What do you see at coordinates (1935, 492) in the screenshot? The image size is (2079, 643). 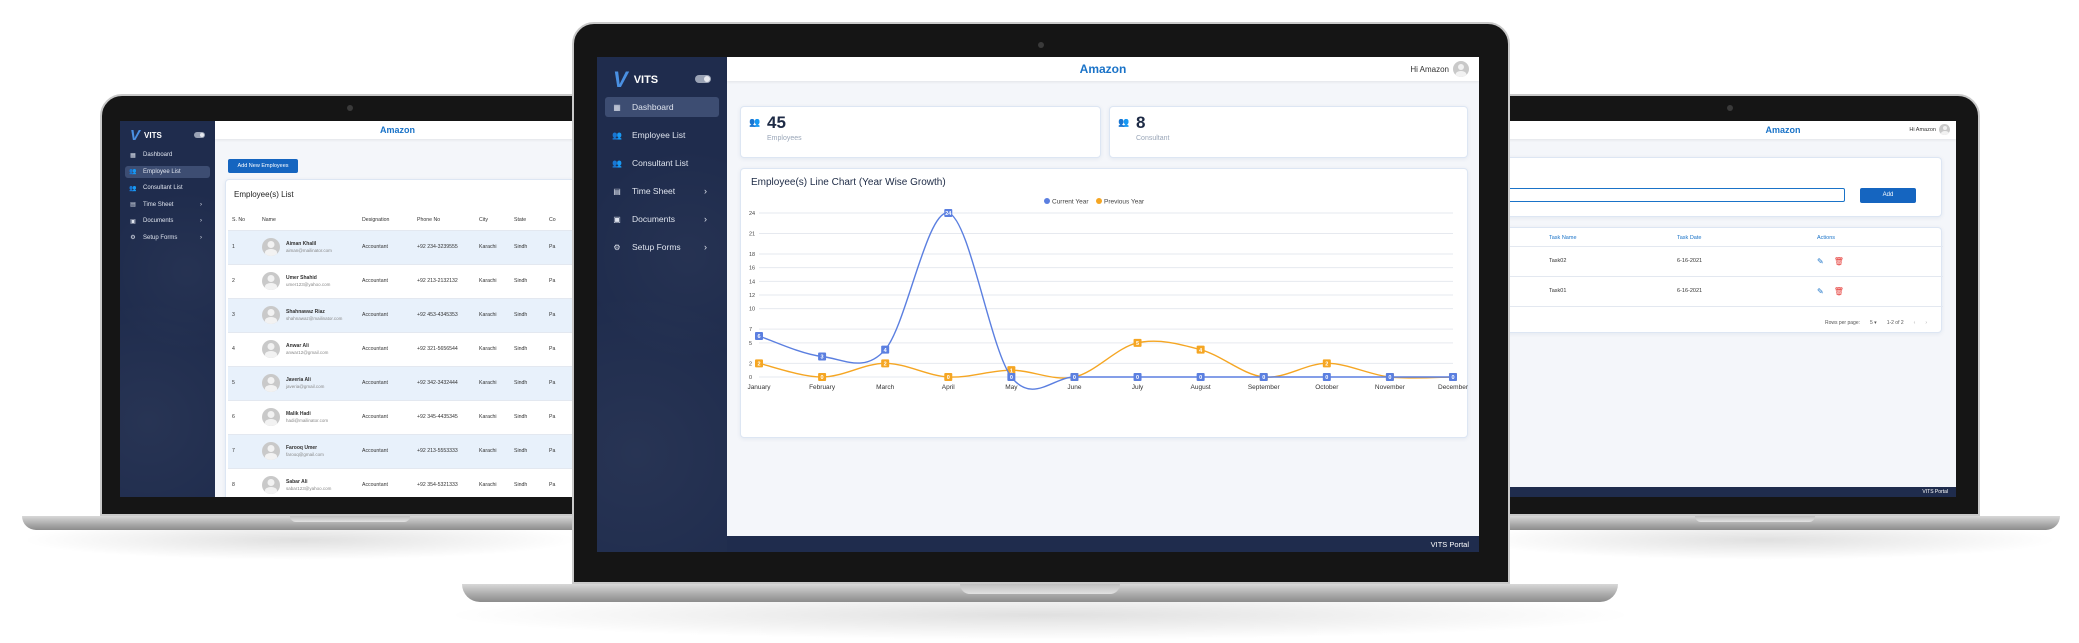 I see `footer-text: VITS Portal` at bounding box center [1935, 492].